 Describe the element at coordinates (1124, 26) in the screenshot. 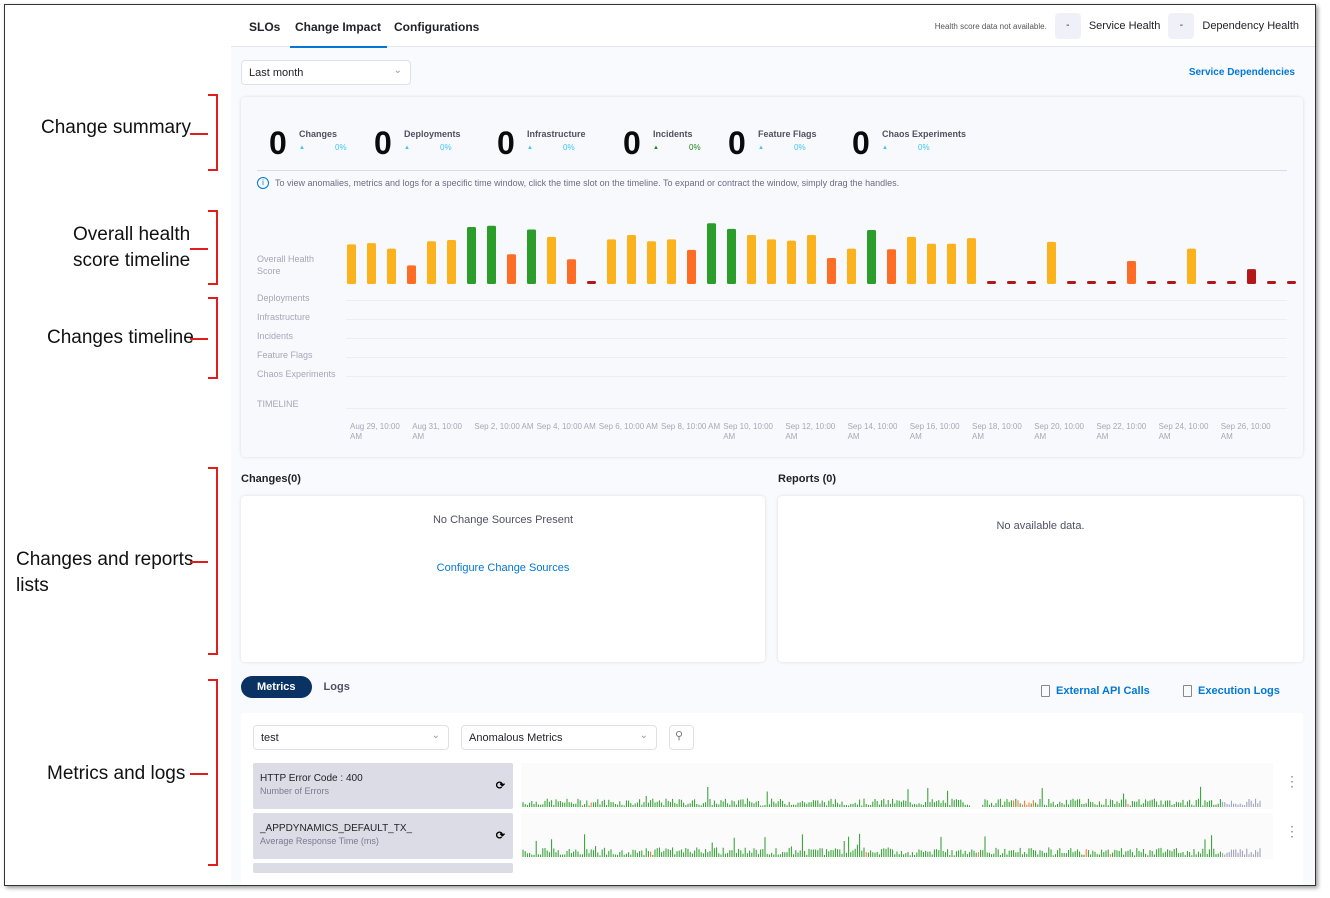

I see `service-health-label: Service Health` at that location.